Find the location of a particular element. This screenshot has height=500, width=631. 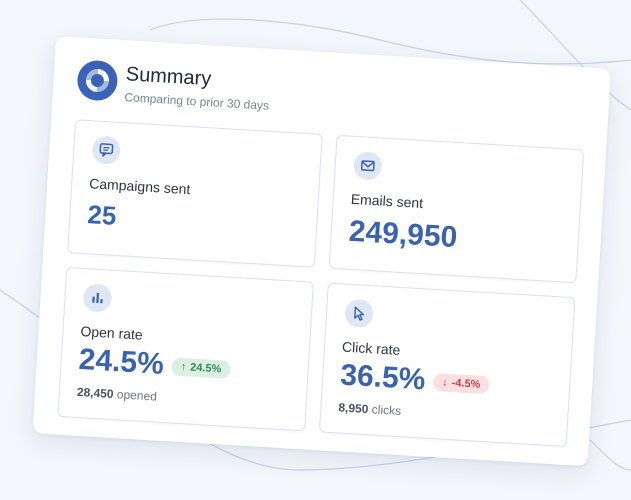

open-rate-footer: 28,450 opened is located at coordinates (117, 394).